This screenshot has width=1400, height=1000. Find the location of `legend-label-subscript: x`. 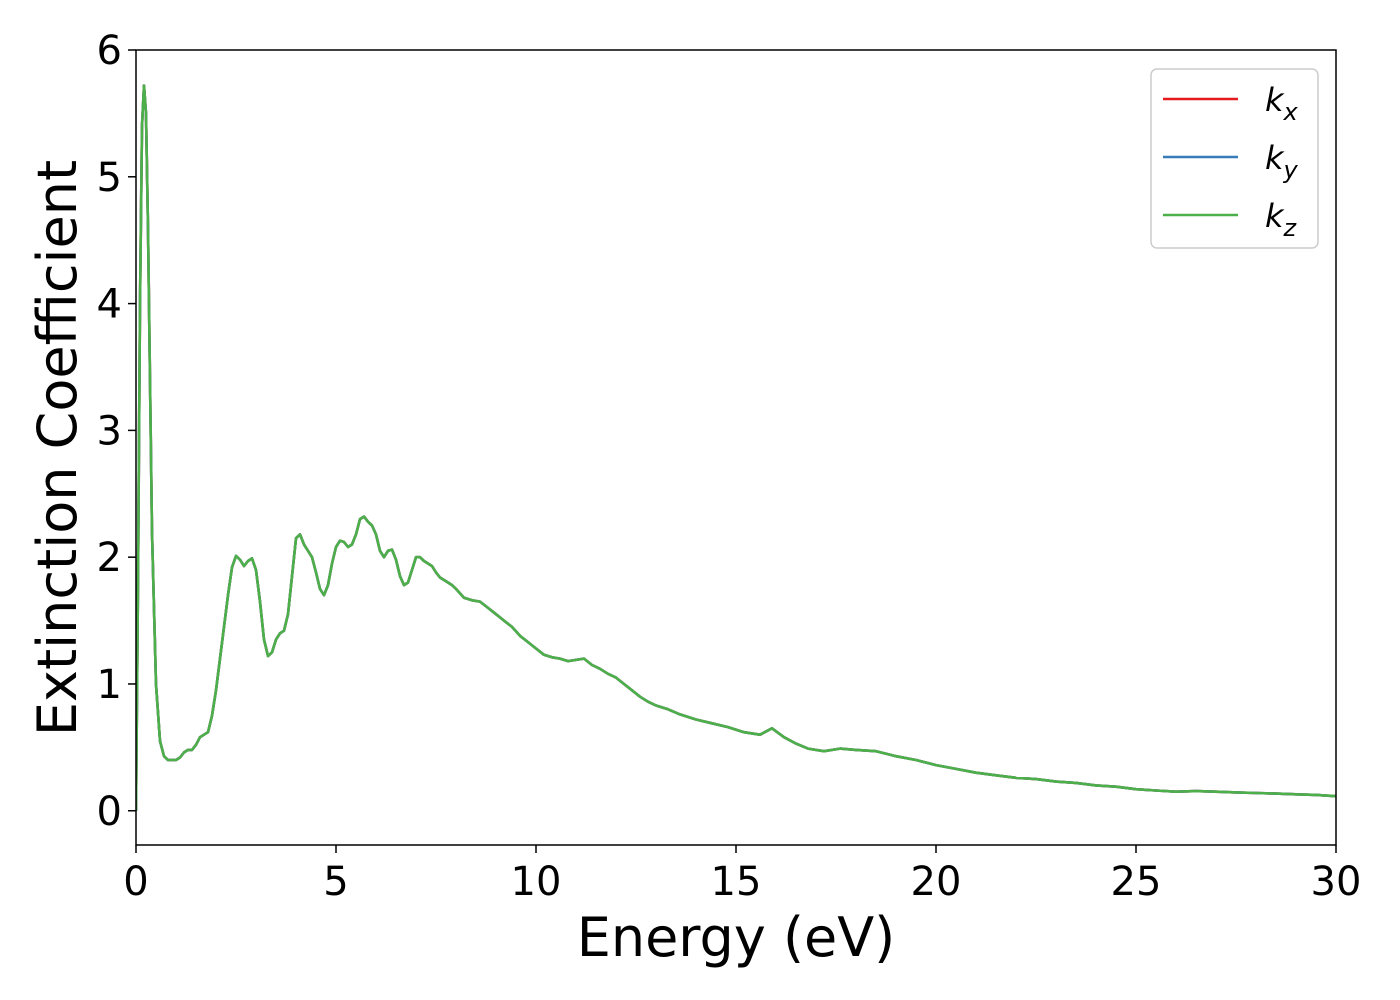

legend-label-subscript: x is located at coordinates (1291, 112).